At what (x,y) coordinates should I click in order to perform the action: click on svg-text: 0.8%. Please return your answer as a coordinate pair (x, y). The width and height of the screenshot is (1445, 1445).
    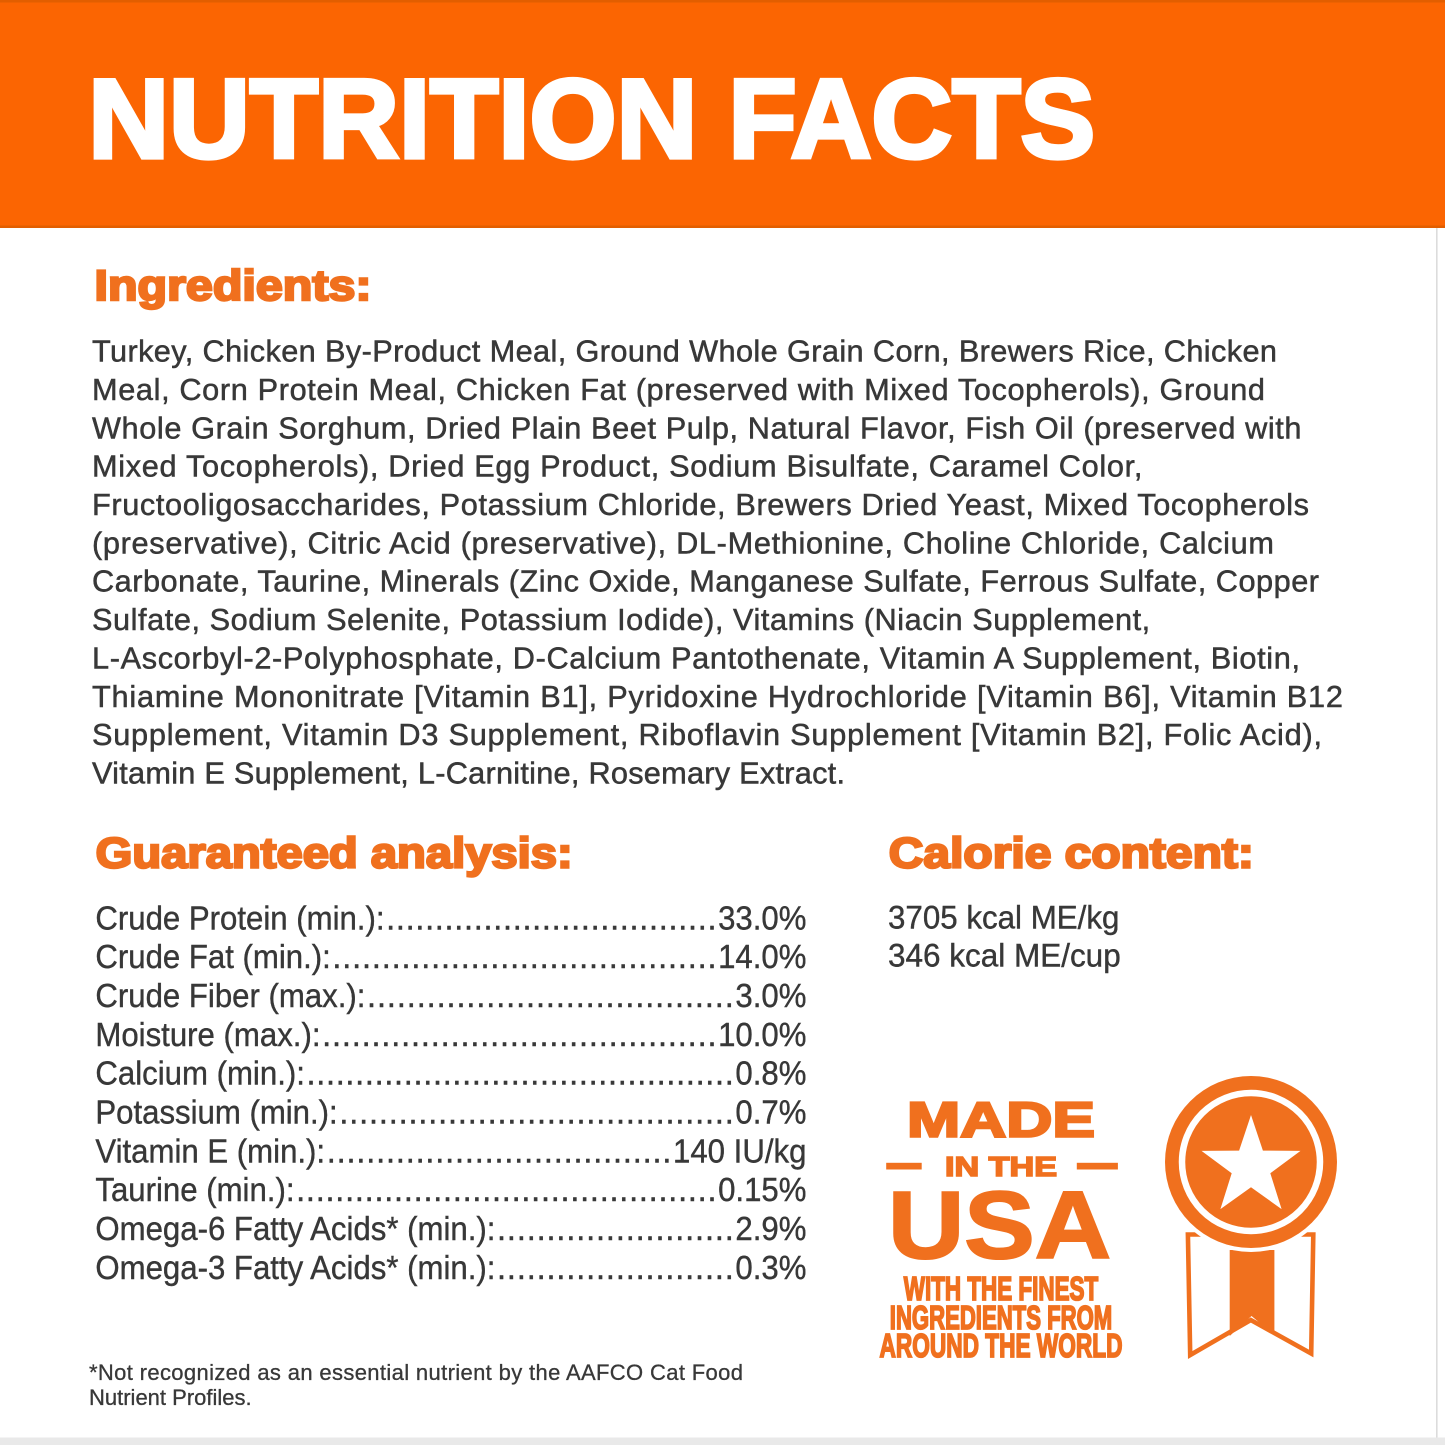
    Looking at the image, I should click on (770, 1074).